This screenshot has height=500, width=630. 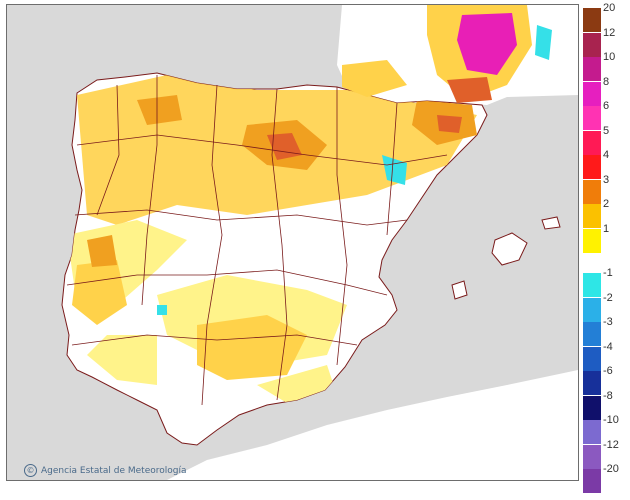 I want to click on legend-row: -10, so click(x=605, y=429).